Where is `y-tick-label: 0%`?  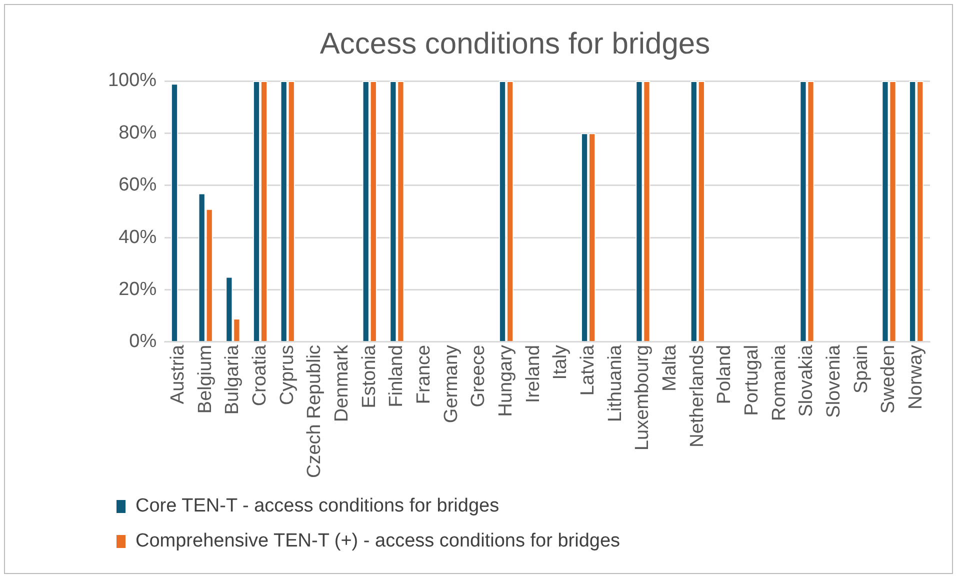 y-tick-label: 0% is located at coordinates (143, 341).